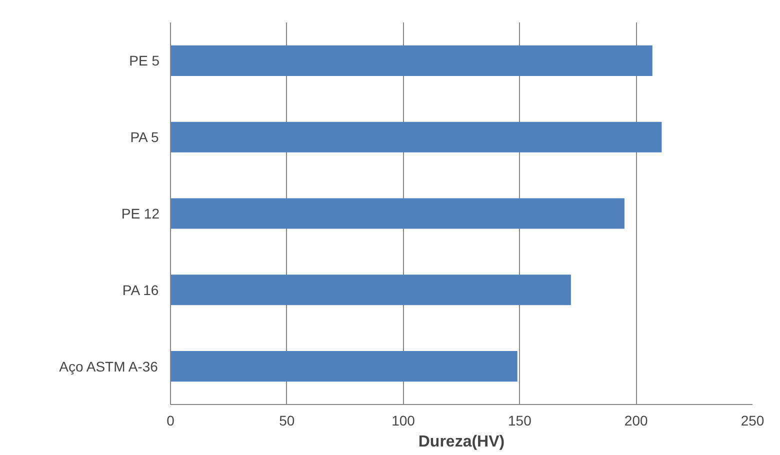  Describe the element at coordinates (144, 137) in the screenshot. I see `y-tick-label: PA 5` at that location.